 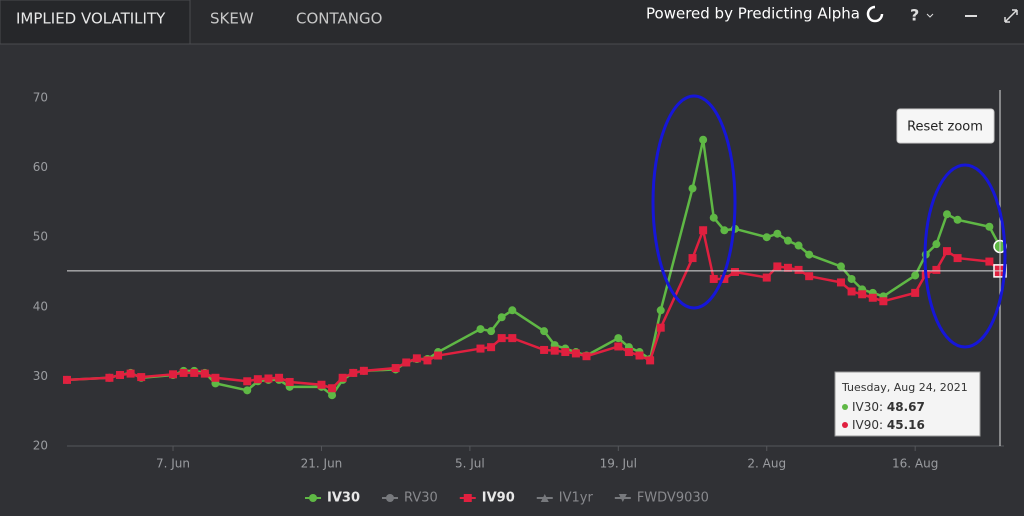 What do you see at coordinates (339, 19) in the screenshot?
I see `tab: CONTANGO` at bounding box center [339, 19].